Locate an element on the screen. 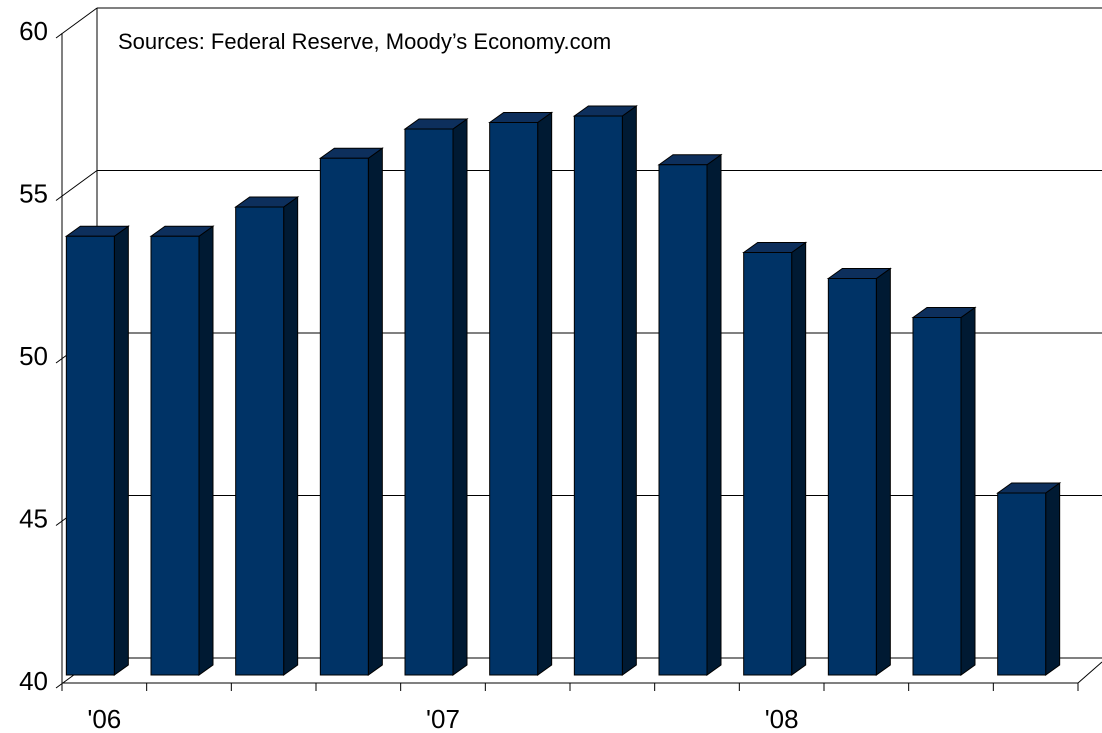  y-tick-label: 55 is located at coordinates (33, 193).